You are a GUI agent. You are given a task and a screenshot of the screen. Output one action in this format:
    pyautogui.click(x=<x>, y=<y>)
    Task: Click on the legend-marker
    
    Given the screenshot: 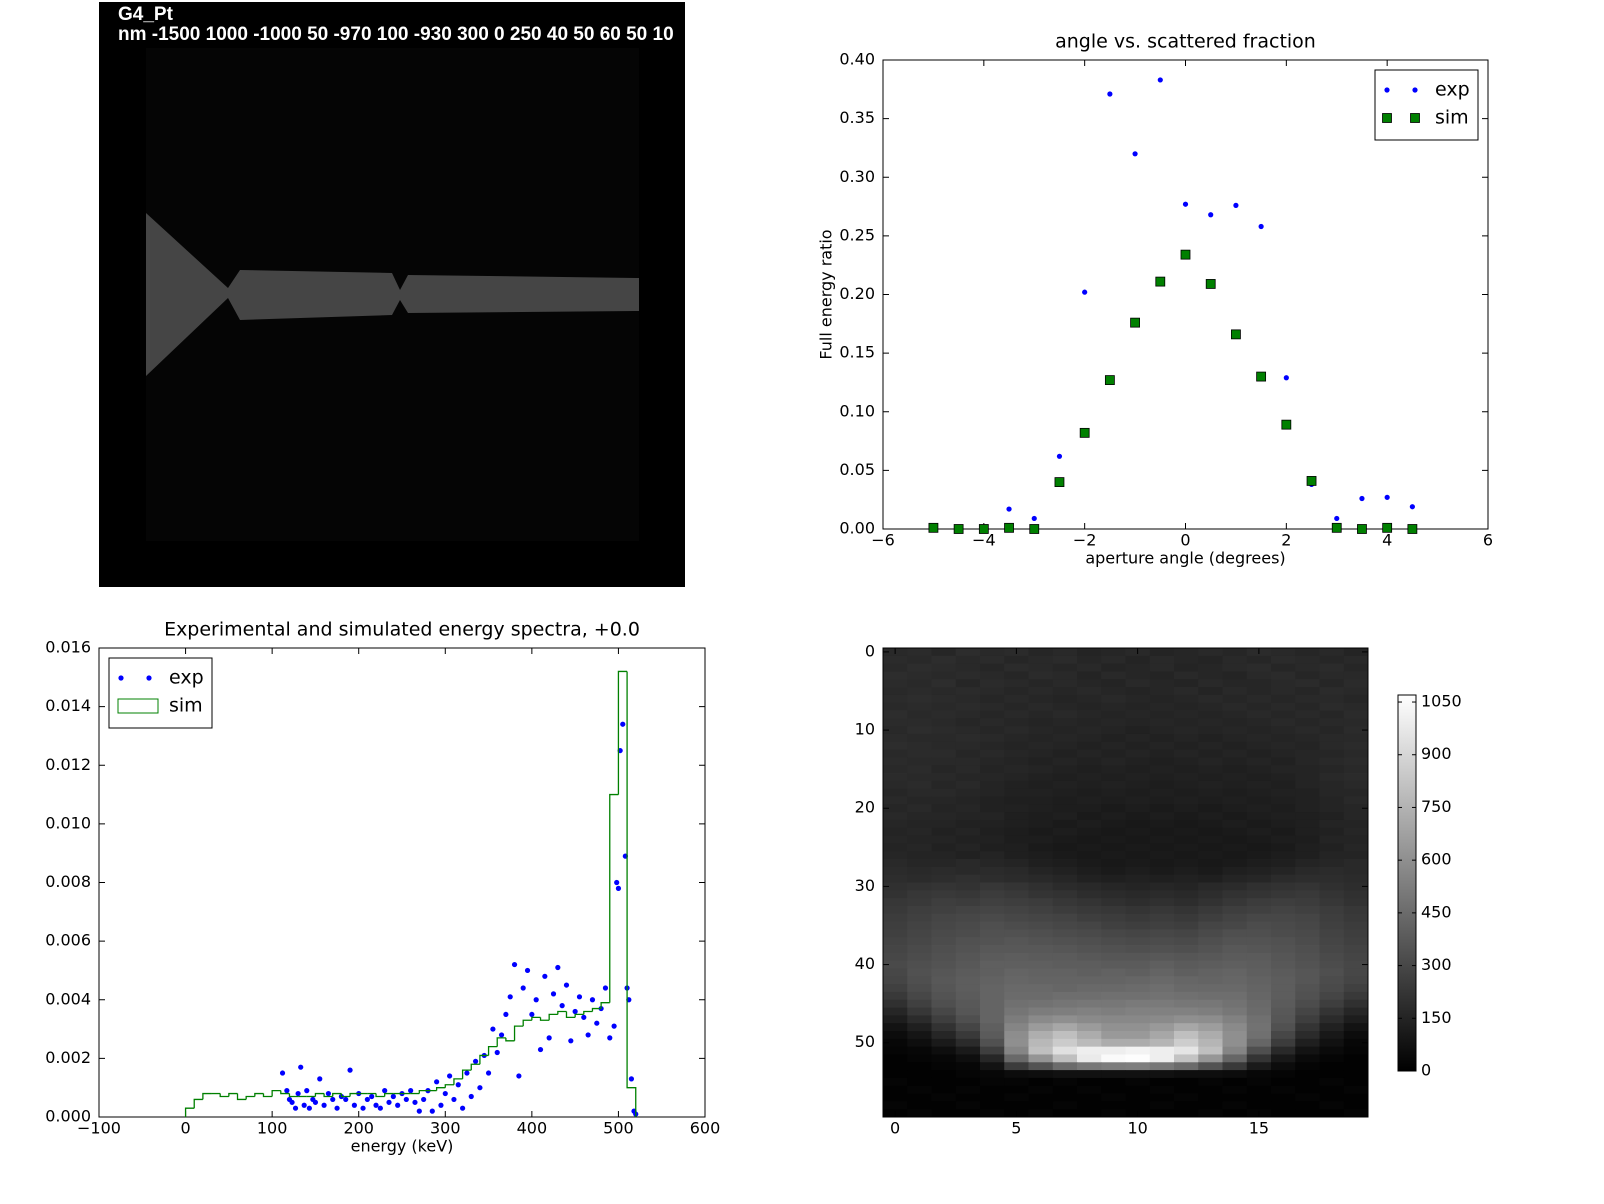 What is the action you would take?
    pyautogui.click(x=149, y=678)
    